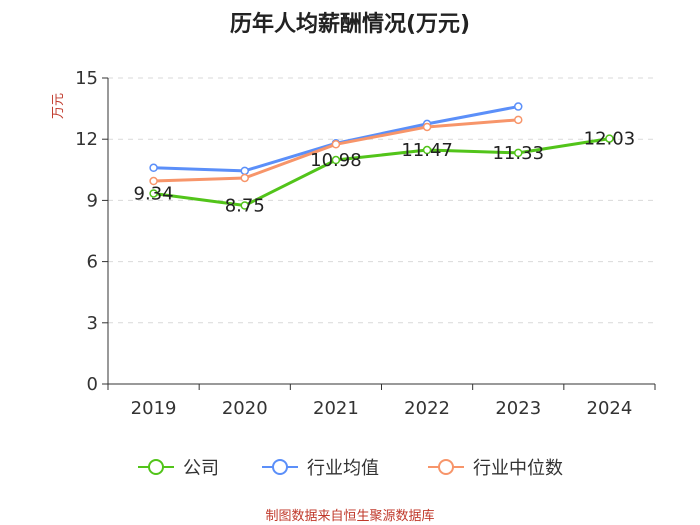 The image size is (700, 525). Describe the element at coordinates (343, 468) in the screenshot. I see `legend-label: 行业均值` at that location.